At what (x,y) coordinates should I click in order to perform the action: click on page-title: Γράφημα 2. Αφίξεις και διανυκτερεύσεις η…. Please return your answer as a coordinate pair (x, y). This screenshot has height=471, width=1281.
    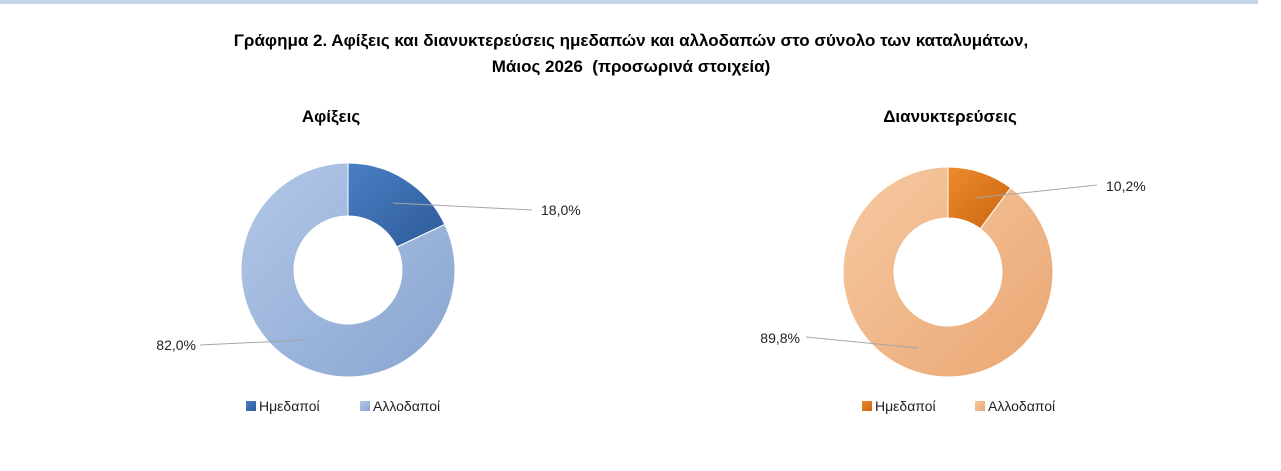
    Looking at the image, I should click on (631, 54).